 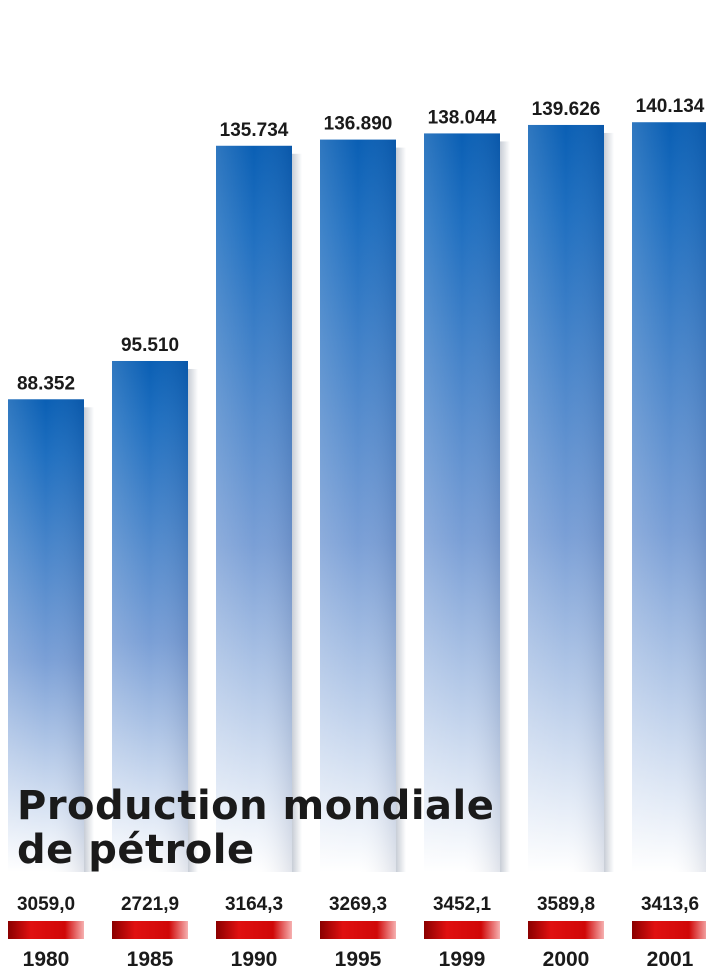 I want to click on chart-title-line-2: de pétrole, so click(x=136, y=850).